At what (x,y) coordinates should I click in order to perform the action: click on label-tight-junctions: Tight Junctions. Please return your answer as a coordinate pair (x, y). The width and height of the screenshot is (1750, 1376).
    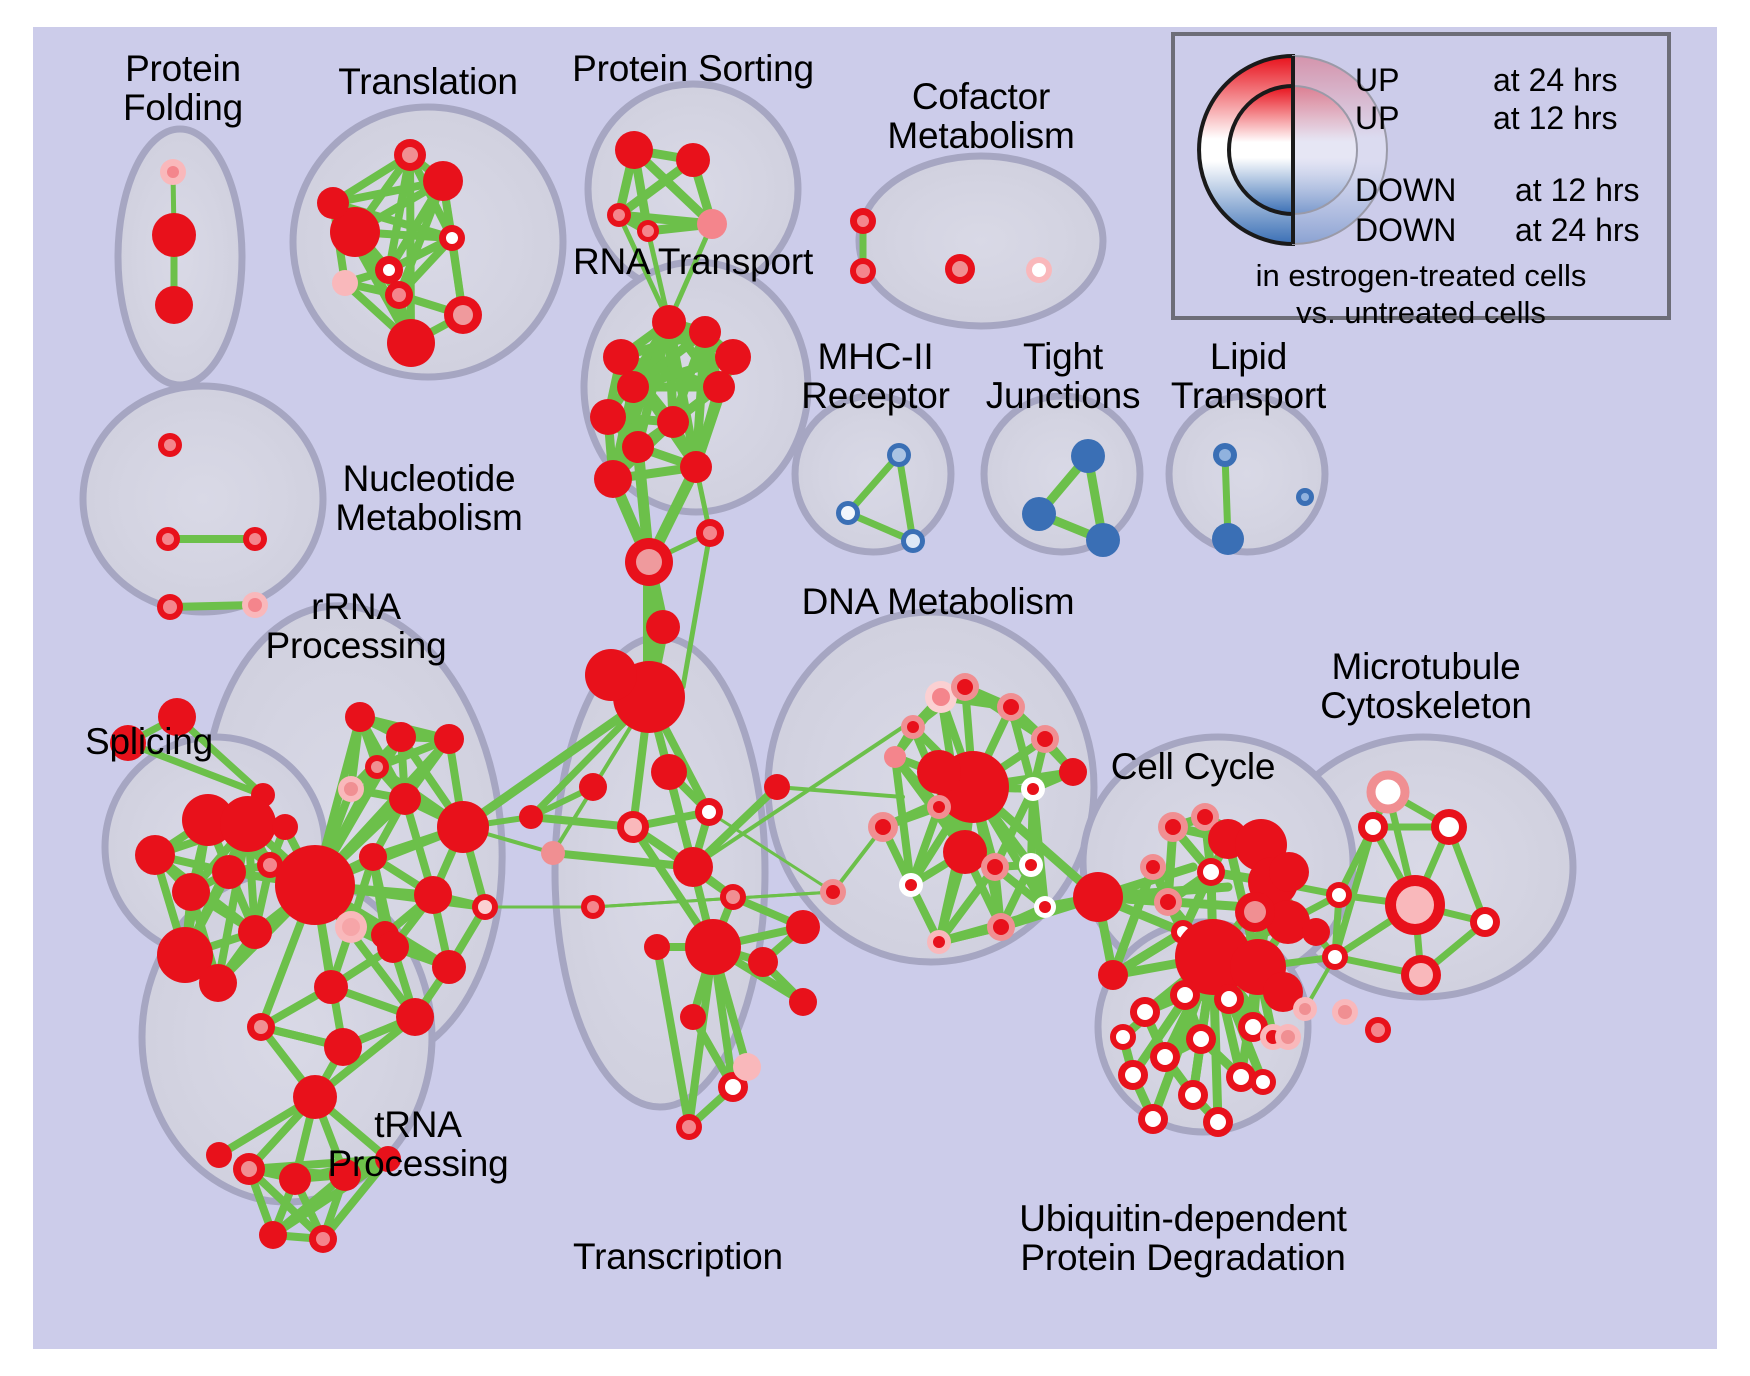
    Looking at the image, I should click on (1063, 376).